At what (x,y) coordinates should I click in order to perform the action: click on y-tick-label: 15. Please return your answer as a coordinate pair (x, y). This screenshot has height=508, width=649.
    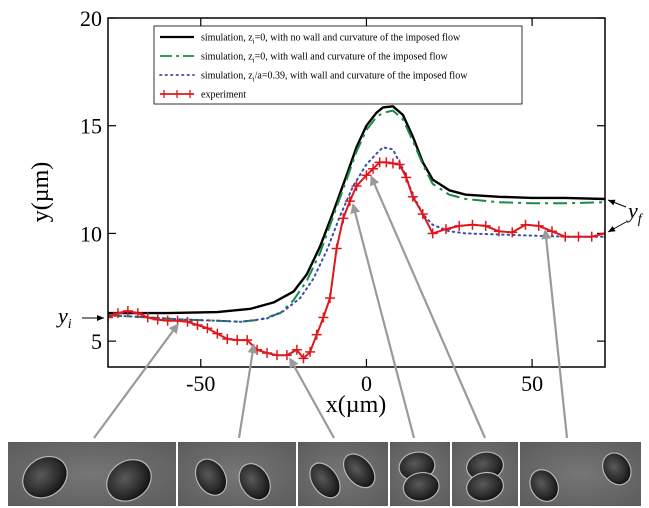
    Looking at the image, I should click on (91, 126).